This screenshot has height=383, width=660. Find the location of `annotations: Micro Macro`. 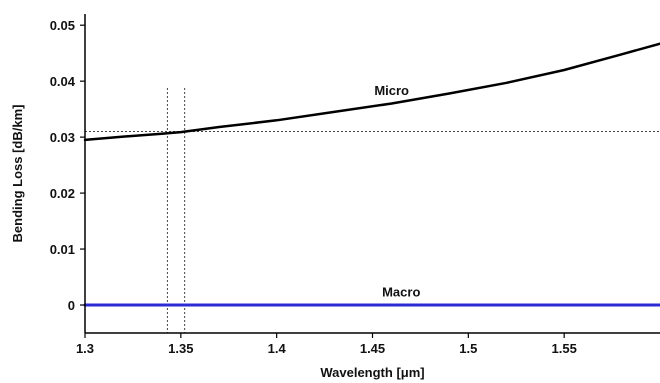

annotations: Micro Macro is located at coordinates (397, 191).